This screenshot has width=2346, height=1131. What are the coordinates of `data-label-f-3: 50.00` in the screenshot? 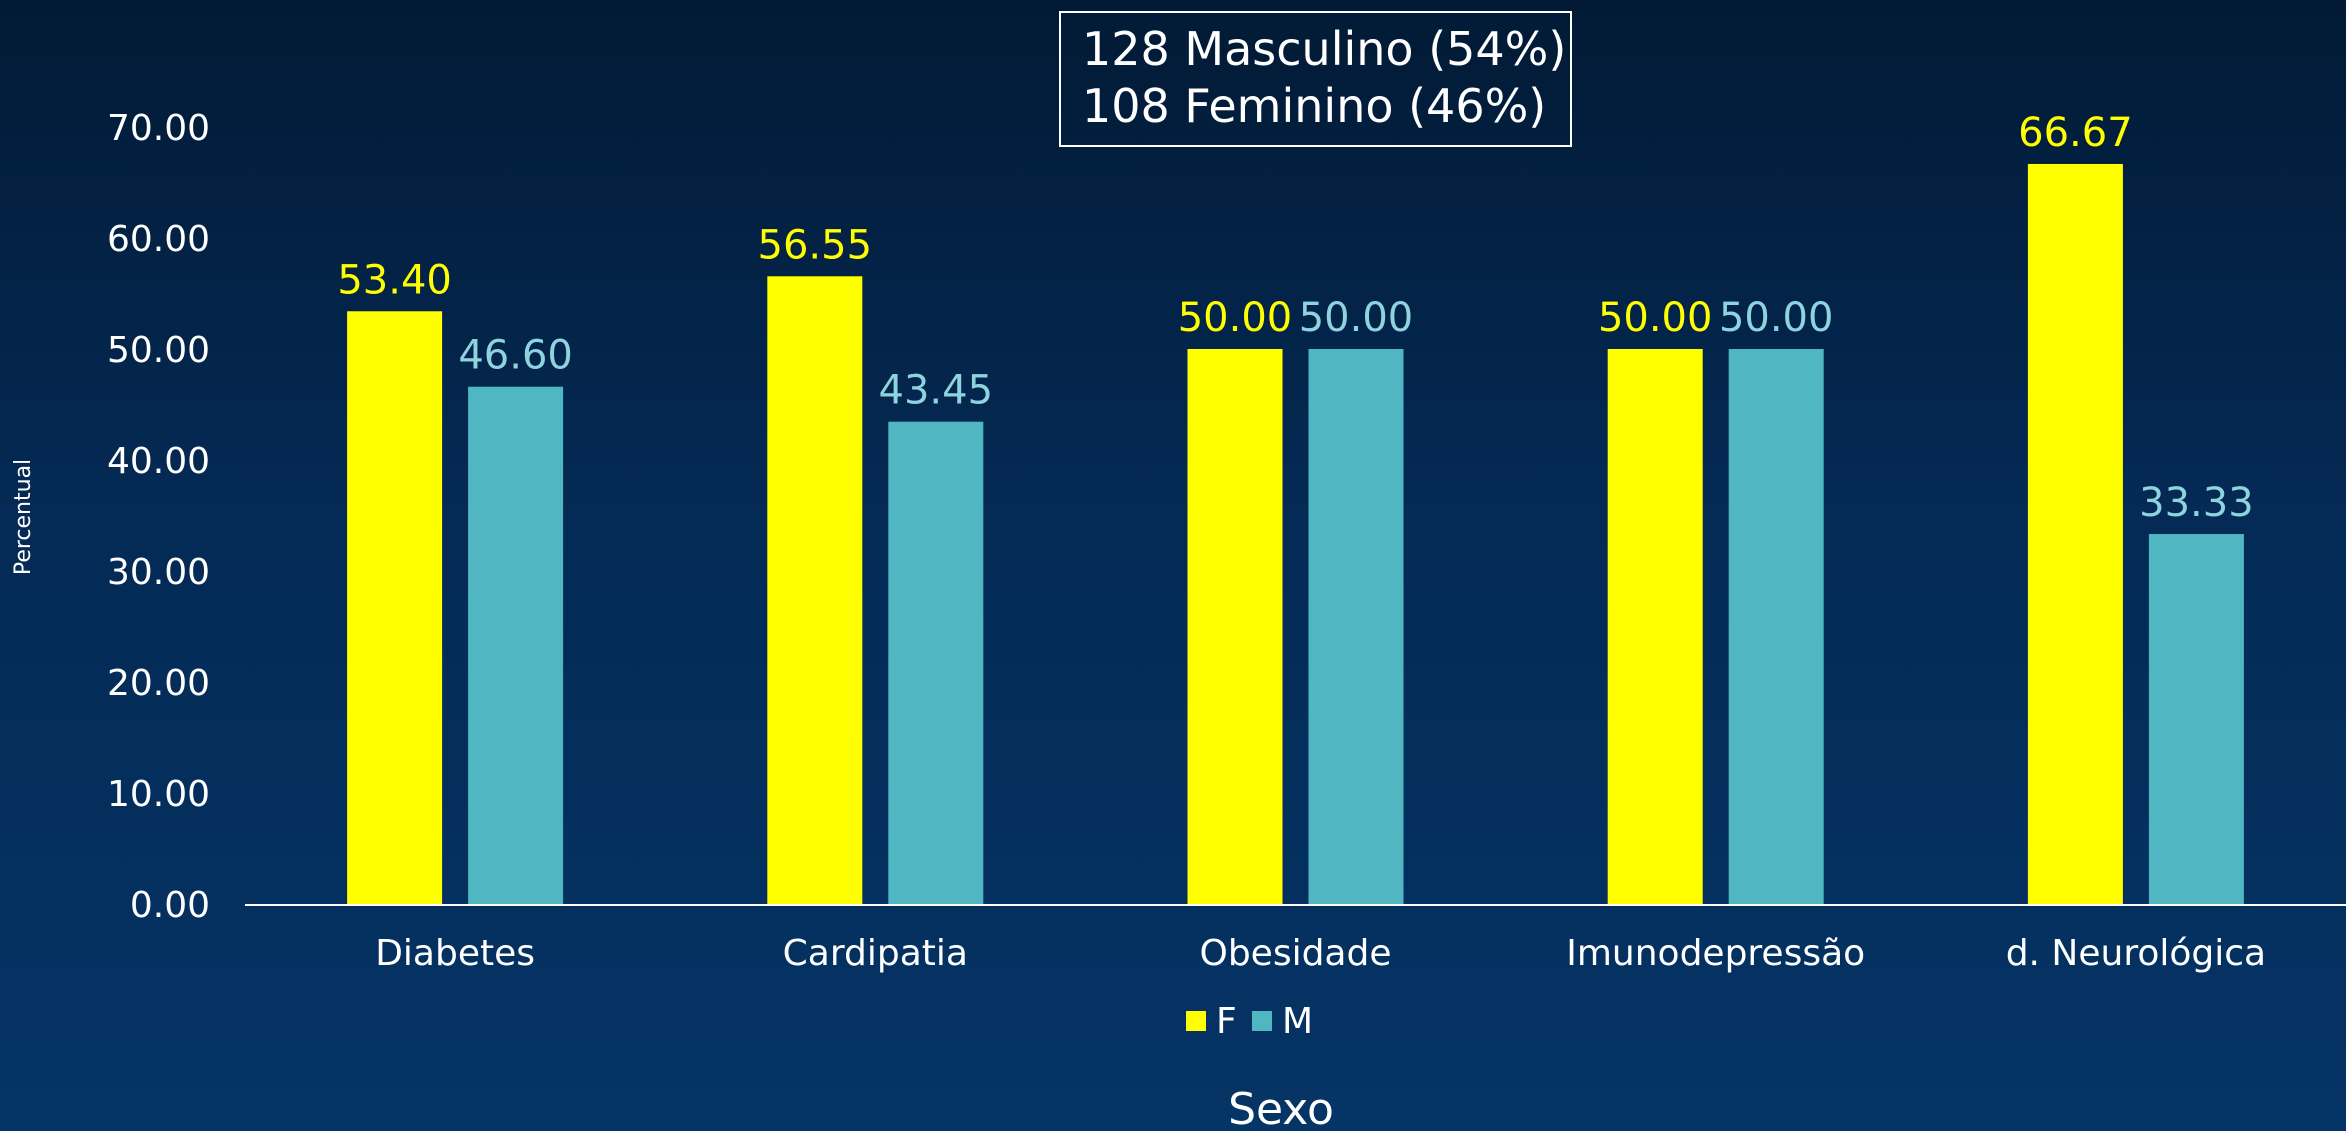 It's located at (1655, 318).